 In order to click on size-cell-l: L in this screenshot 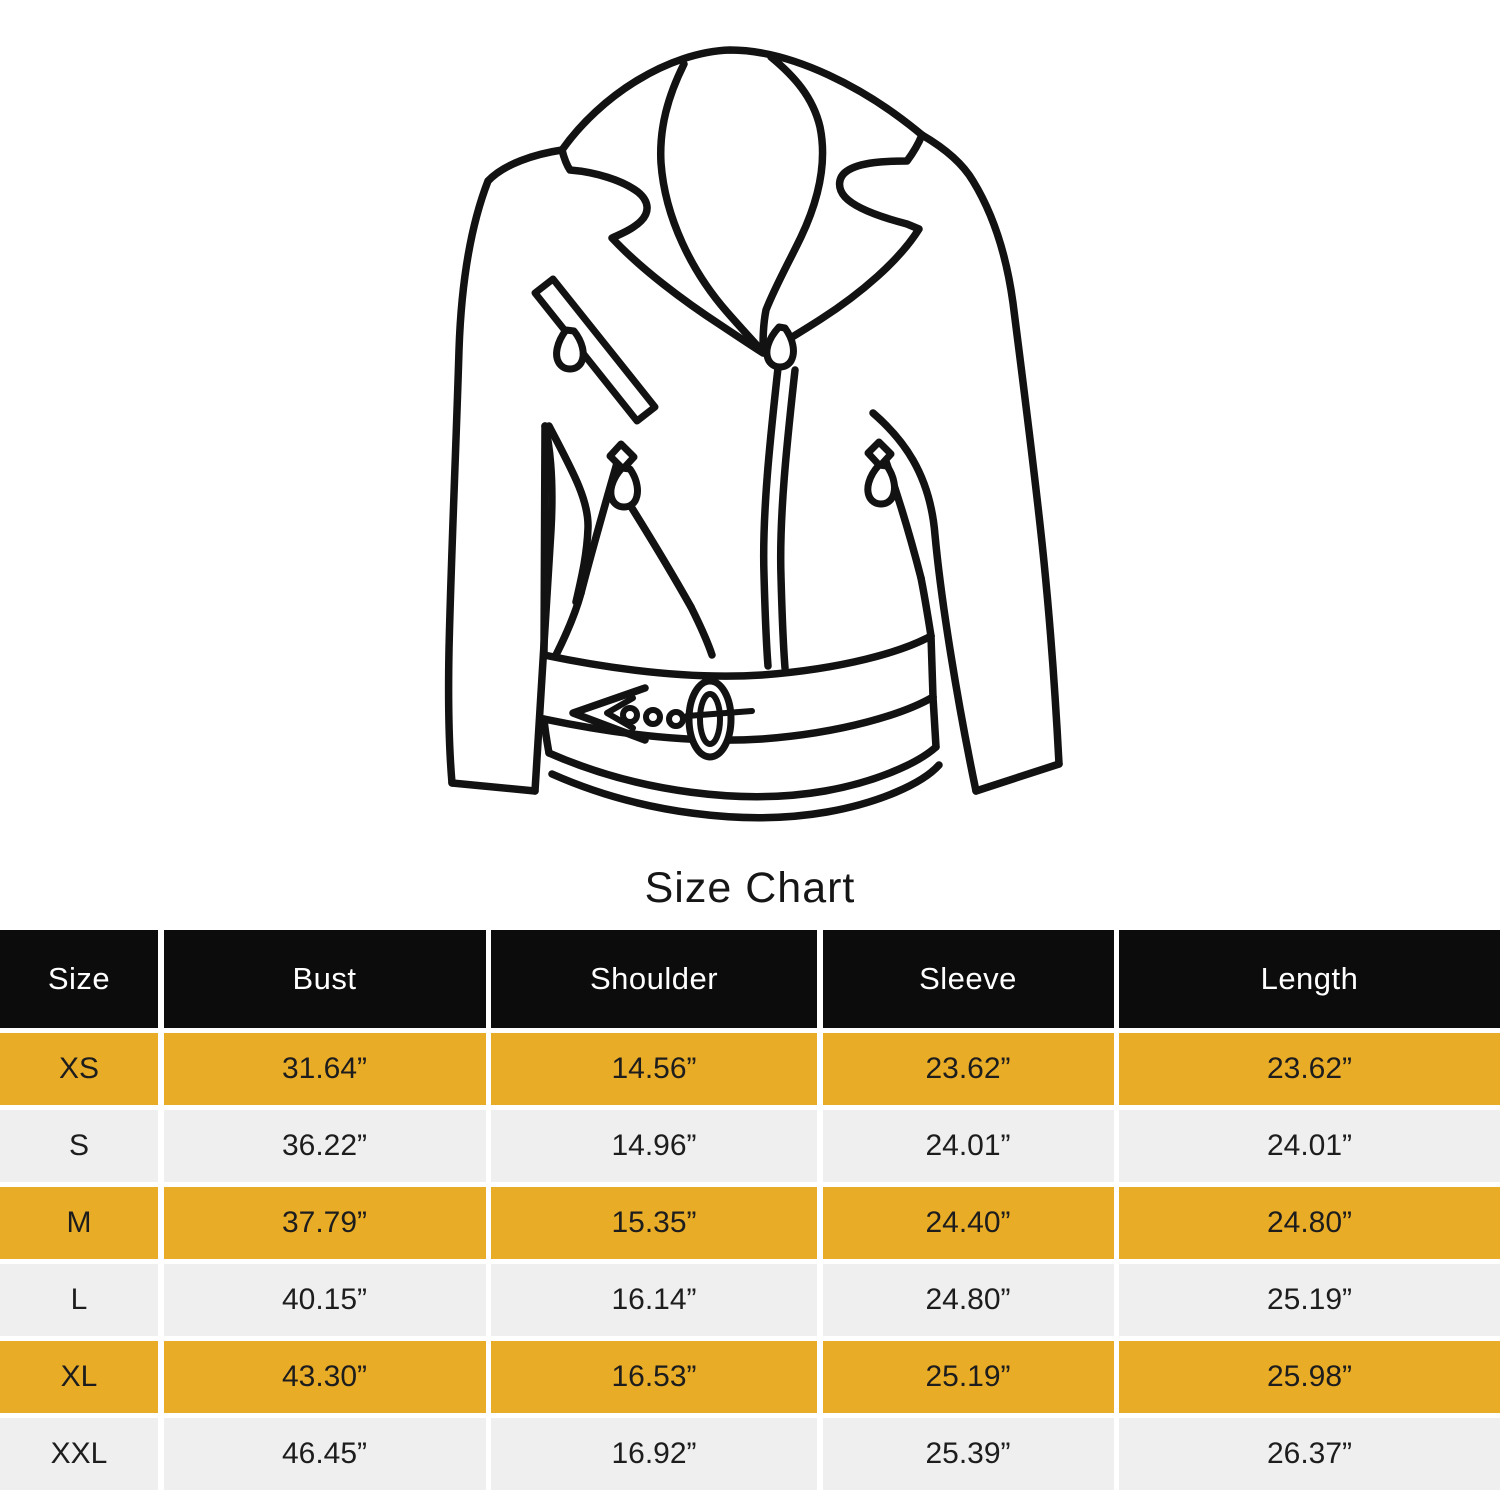, I will do `click(79, 1300)`.